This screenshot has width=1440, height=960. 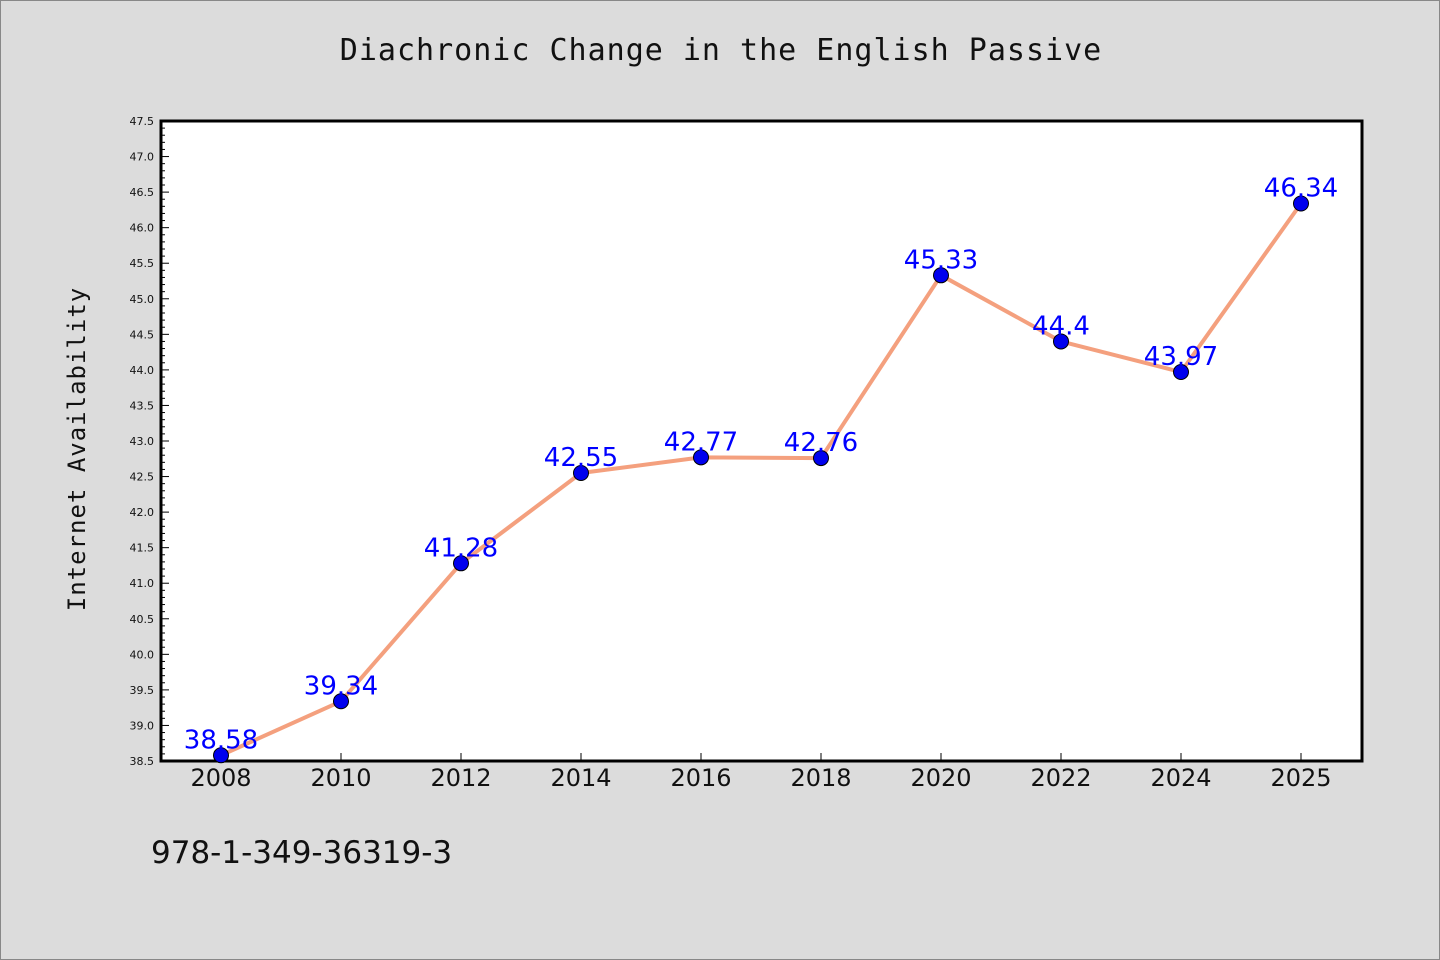 What do you see at coordinates (581, 458) in the screenshot?
I see `data-label: 42.55` at bounding box center [581, 458].